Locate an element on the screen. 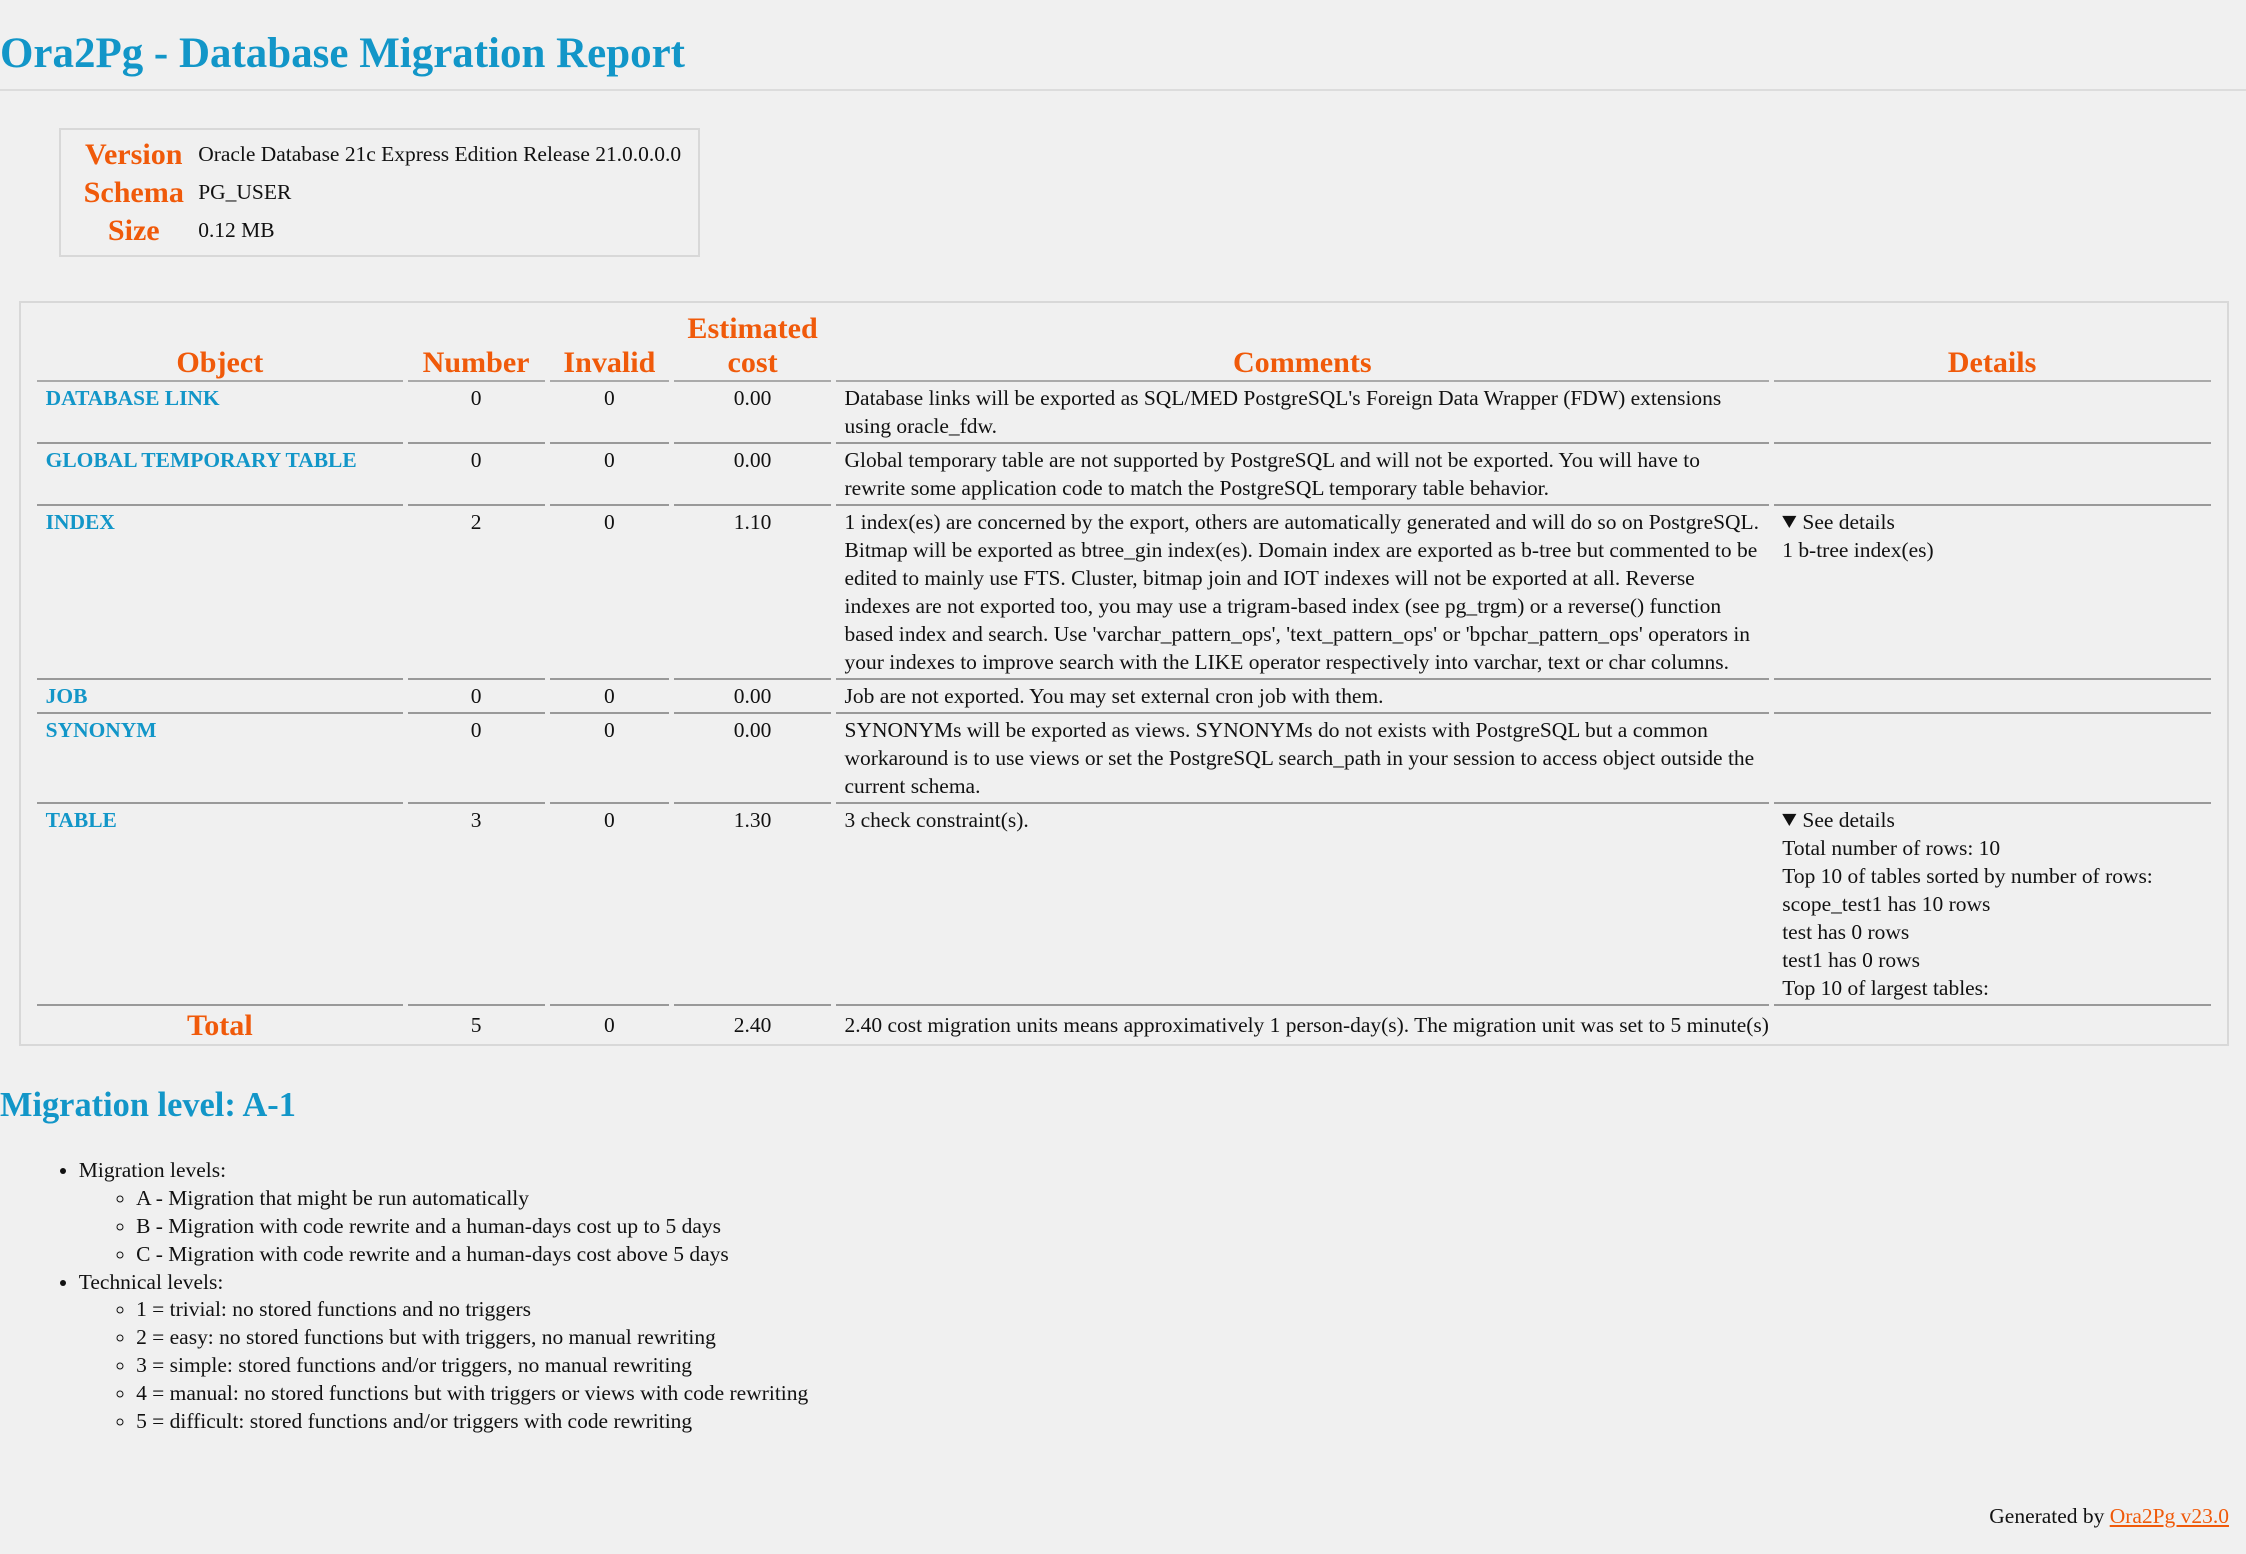 This screenshot has width=2246, height=1554. details-cell: See details 1 b-tree index(es) is located at coordinates (1992, 593).